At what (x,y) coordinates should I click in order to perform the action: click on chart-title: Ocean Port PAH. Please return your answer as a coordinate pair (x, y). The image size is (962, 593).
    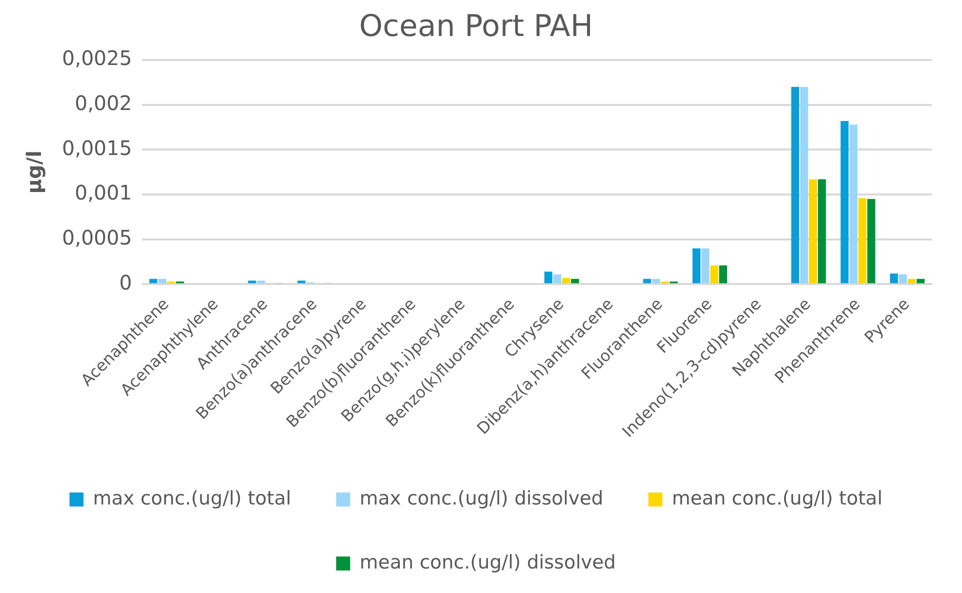
    Looking at the image, I should click on (476, 26).